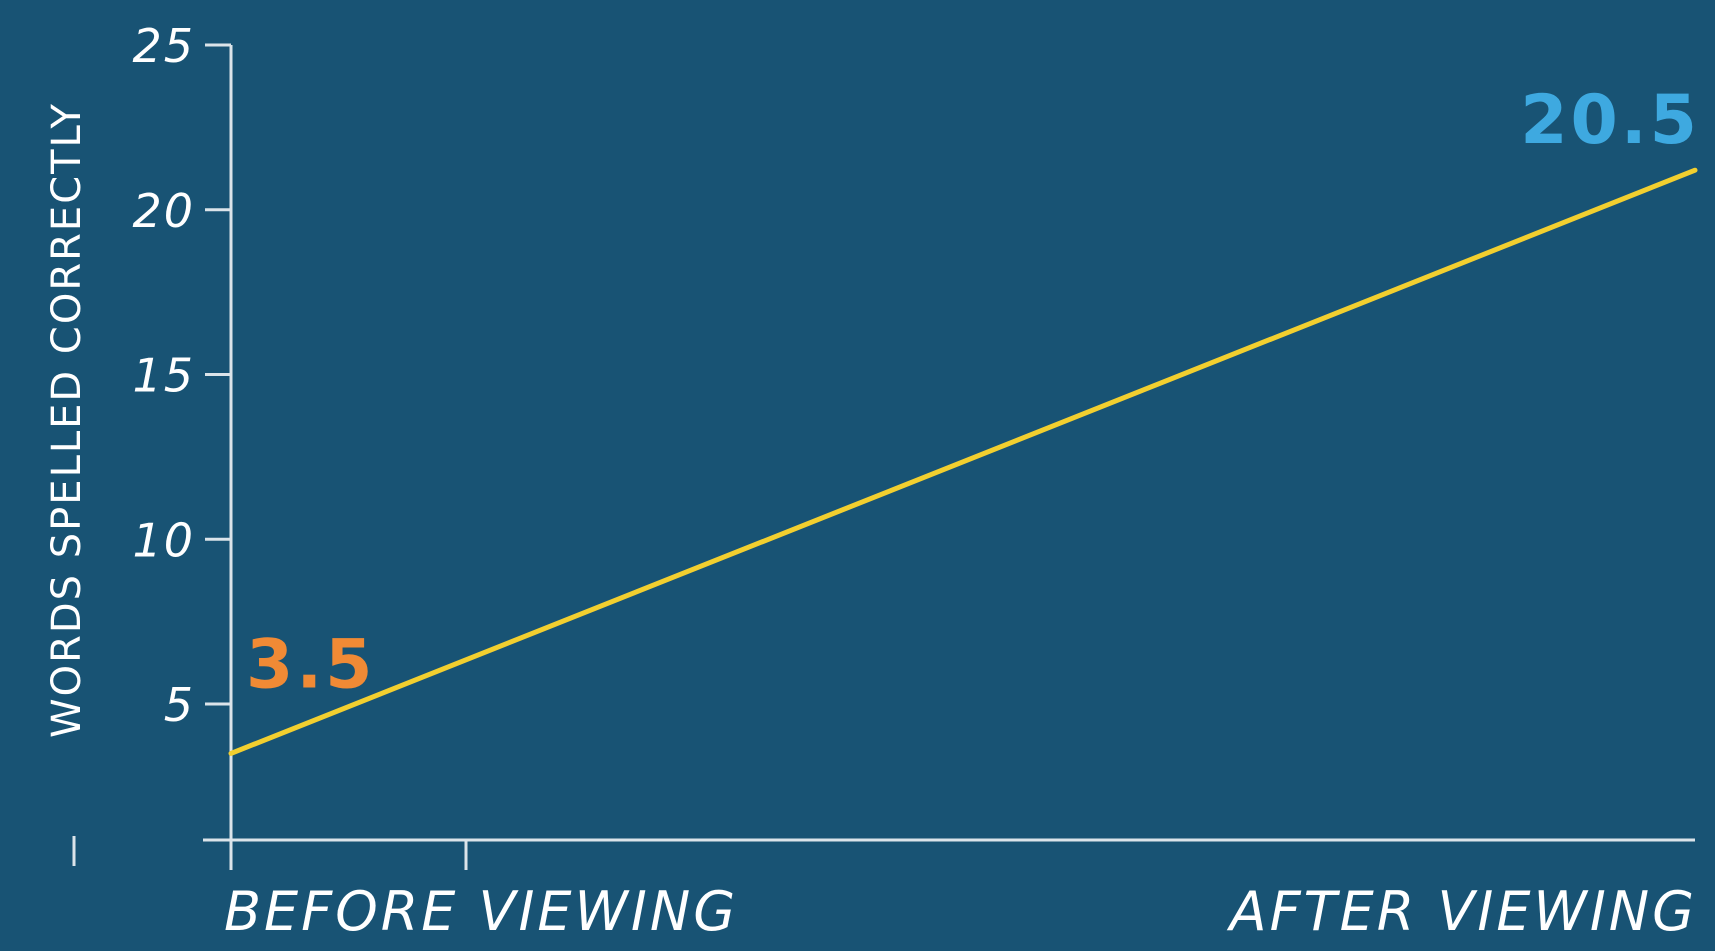 Image resolution: width=1715 pixels, height=951 pixels. Describe the element at coordinates (960, 891) in the screenshot. I see `x-ticks: BEFORE VIEWING AFTER VIEWING` at that location.